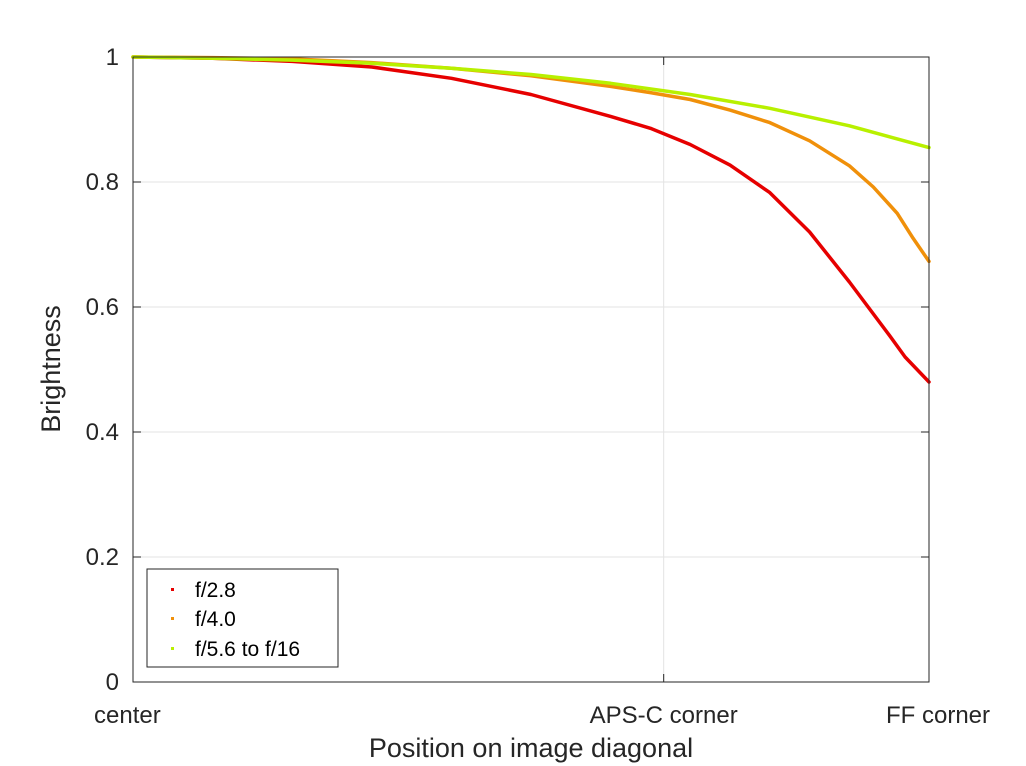  Describe the element at coordinates (102, 557) in the screenshot. I see `y-tick-label: 0.2` at that location.